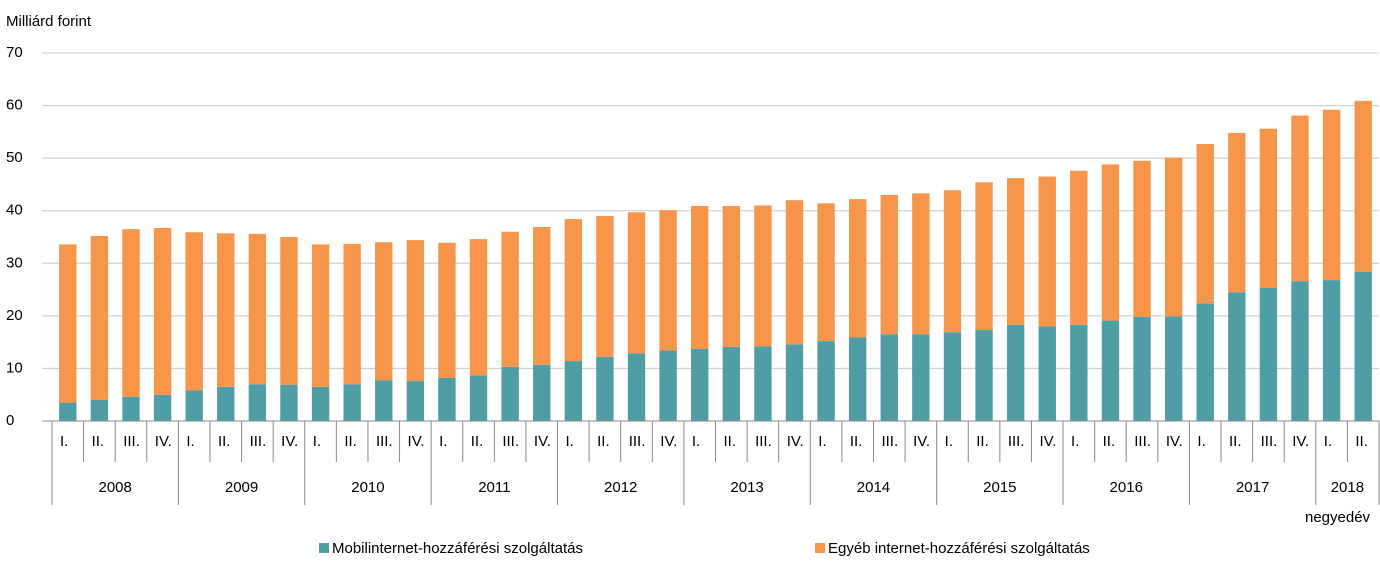 Image resolution: width=1380 pixels, height=568 pixels. Describe the element at coordinates (1126, 487) in the screenshot. I see `year-label: 2016` at that location.